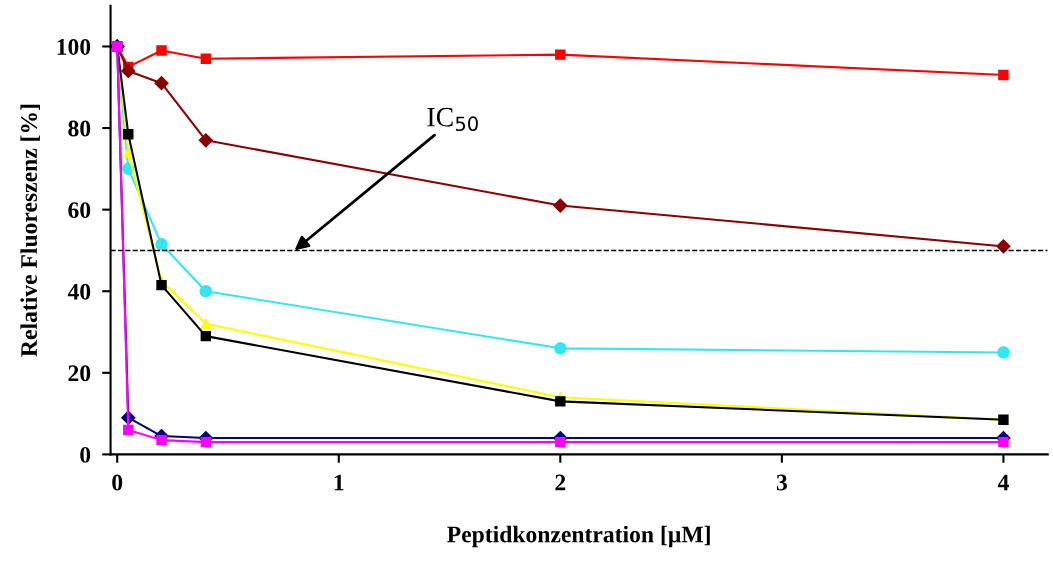 The height and width of the screenshot is (568, 1053). What do you see at coordinates (781, 482) in the screenshot?
I see `x-tick-label: 3` at bounding box center [781, 482].